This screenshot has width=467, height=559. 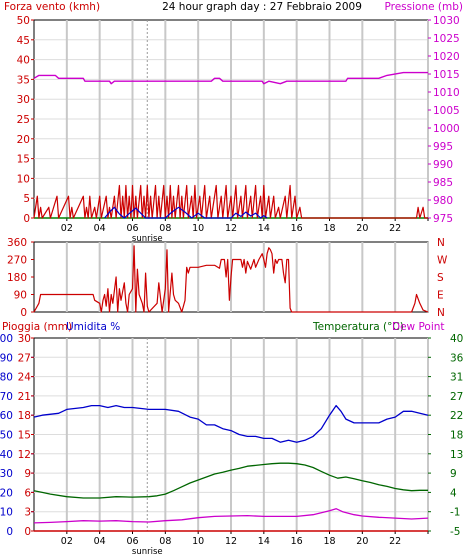 What do you see at coordinates (186, 212) in the screenshot?
I see `wind-average-series-line` at bounding box center [186, 212].